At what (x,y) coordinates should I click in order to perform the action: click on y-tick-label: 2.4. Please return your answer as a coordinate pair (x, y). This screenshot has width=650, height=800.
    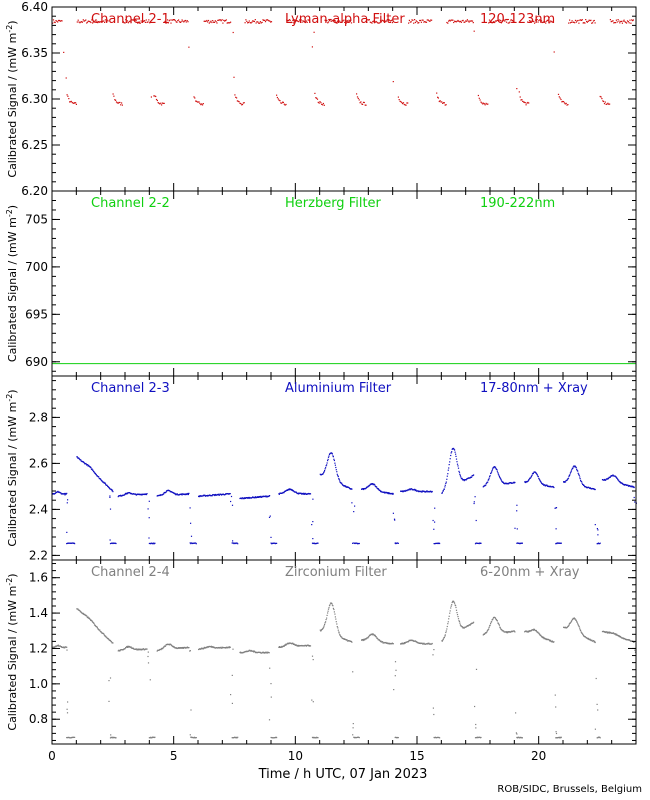
    Looking at the image, I should click on (38, 509).